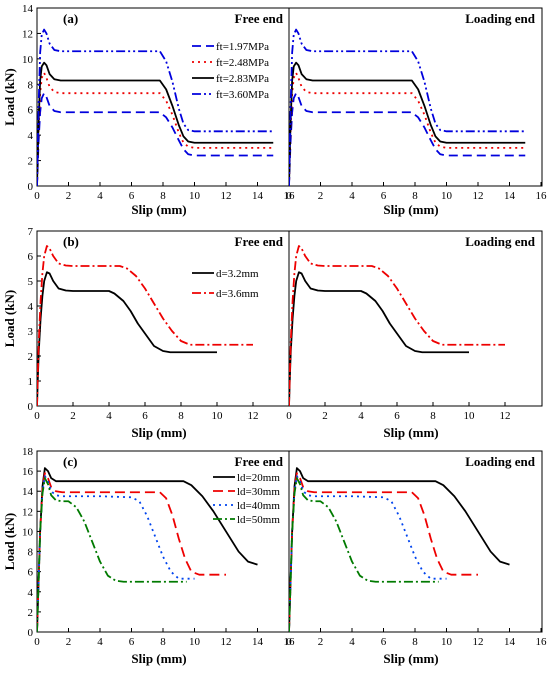 Image resolution: width=550 pixels, height=675 pixels. I want to click on legend: d=3.2mm d=3.6mm, so click(225, 284).